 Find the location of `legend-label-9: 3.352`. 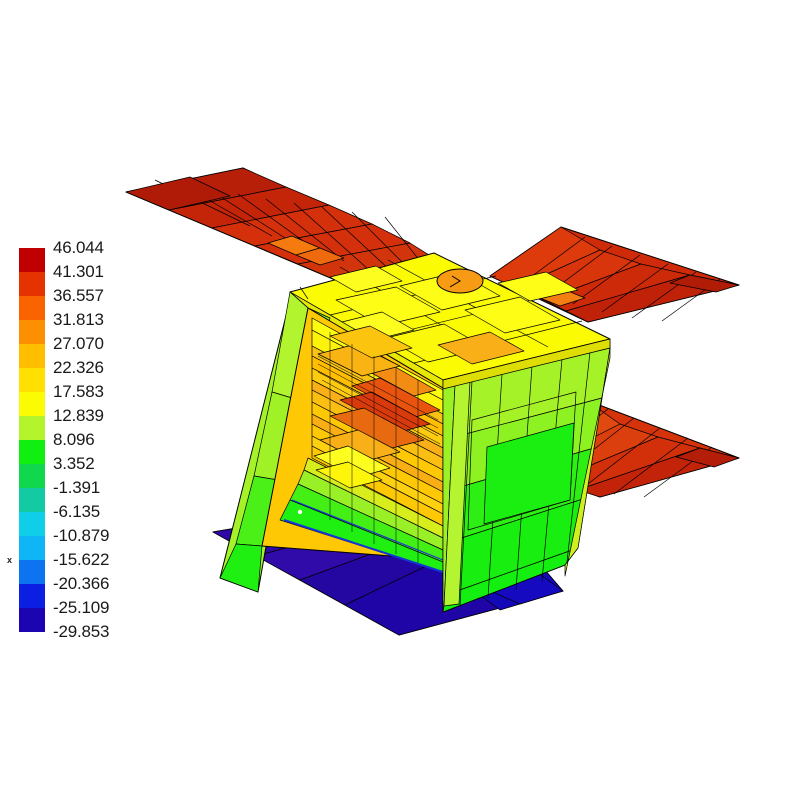

legend-label-9: 3.352 is located at coordinates (74, 463).